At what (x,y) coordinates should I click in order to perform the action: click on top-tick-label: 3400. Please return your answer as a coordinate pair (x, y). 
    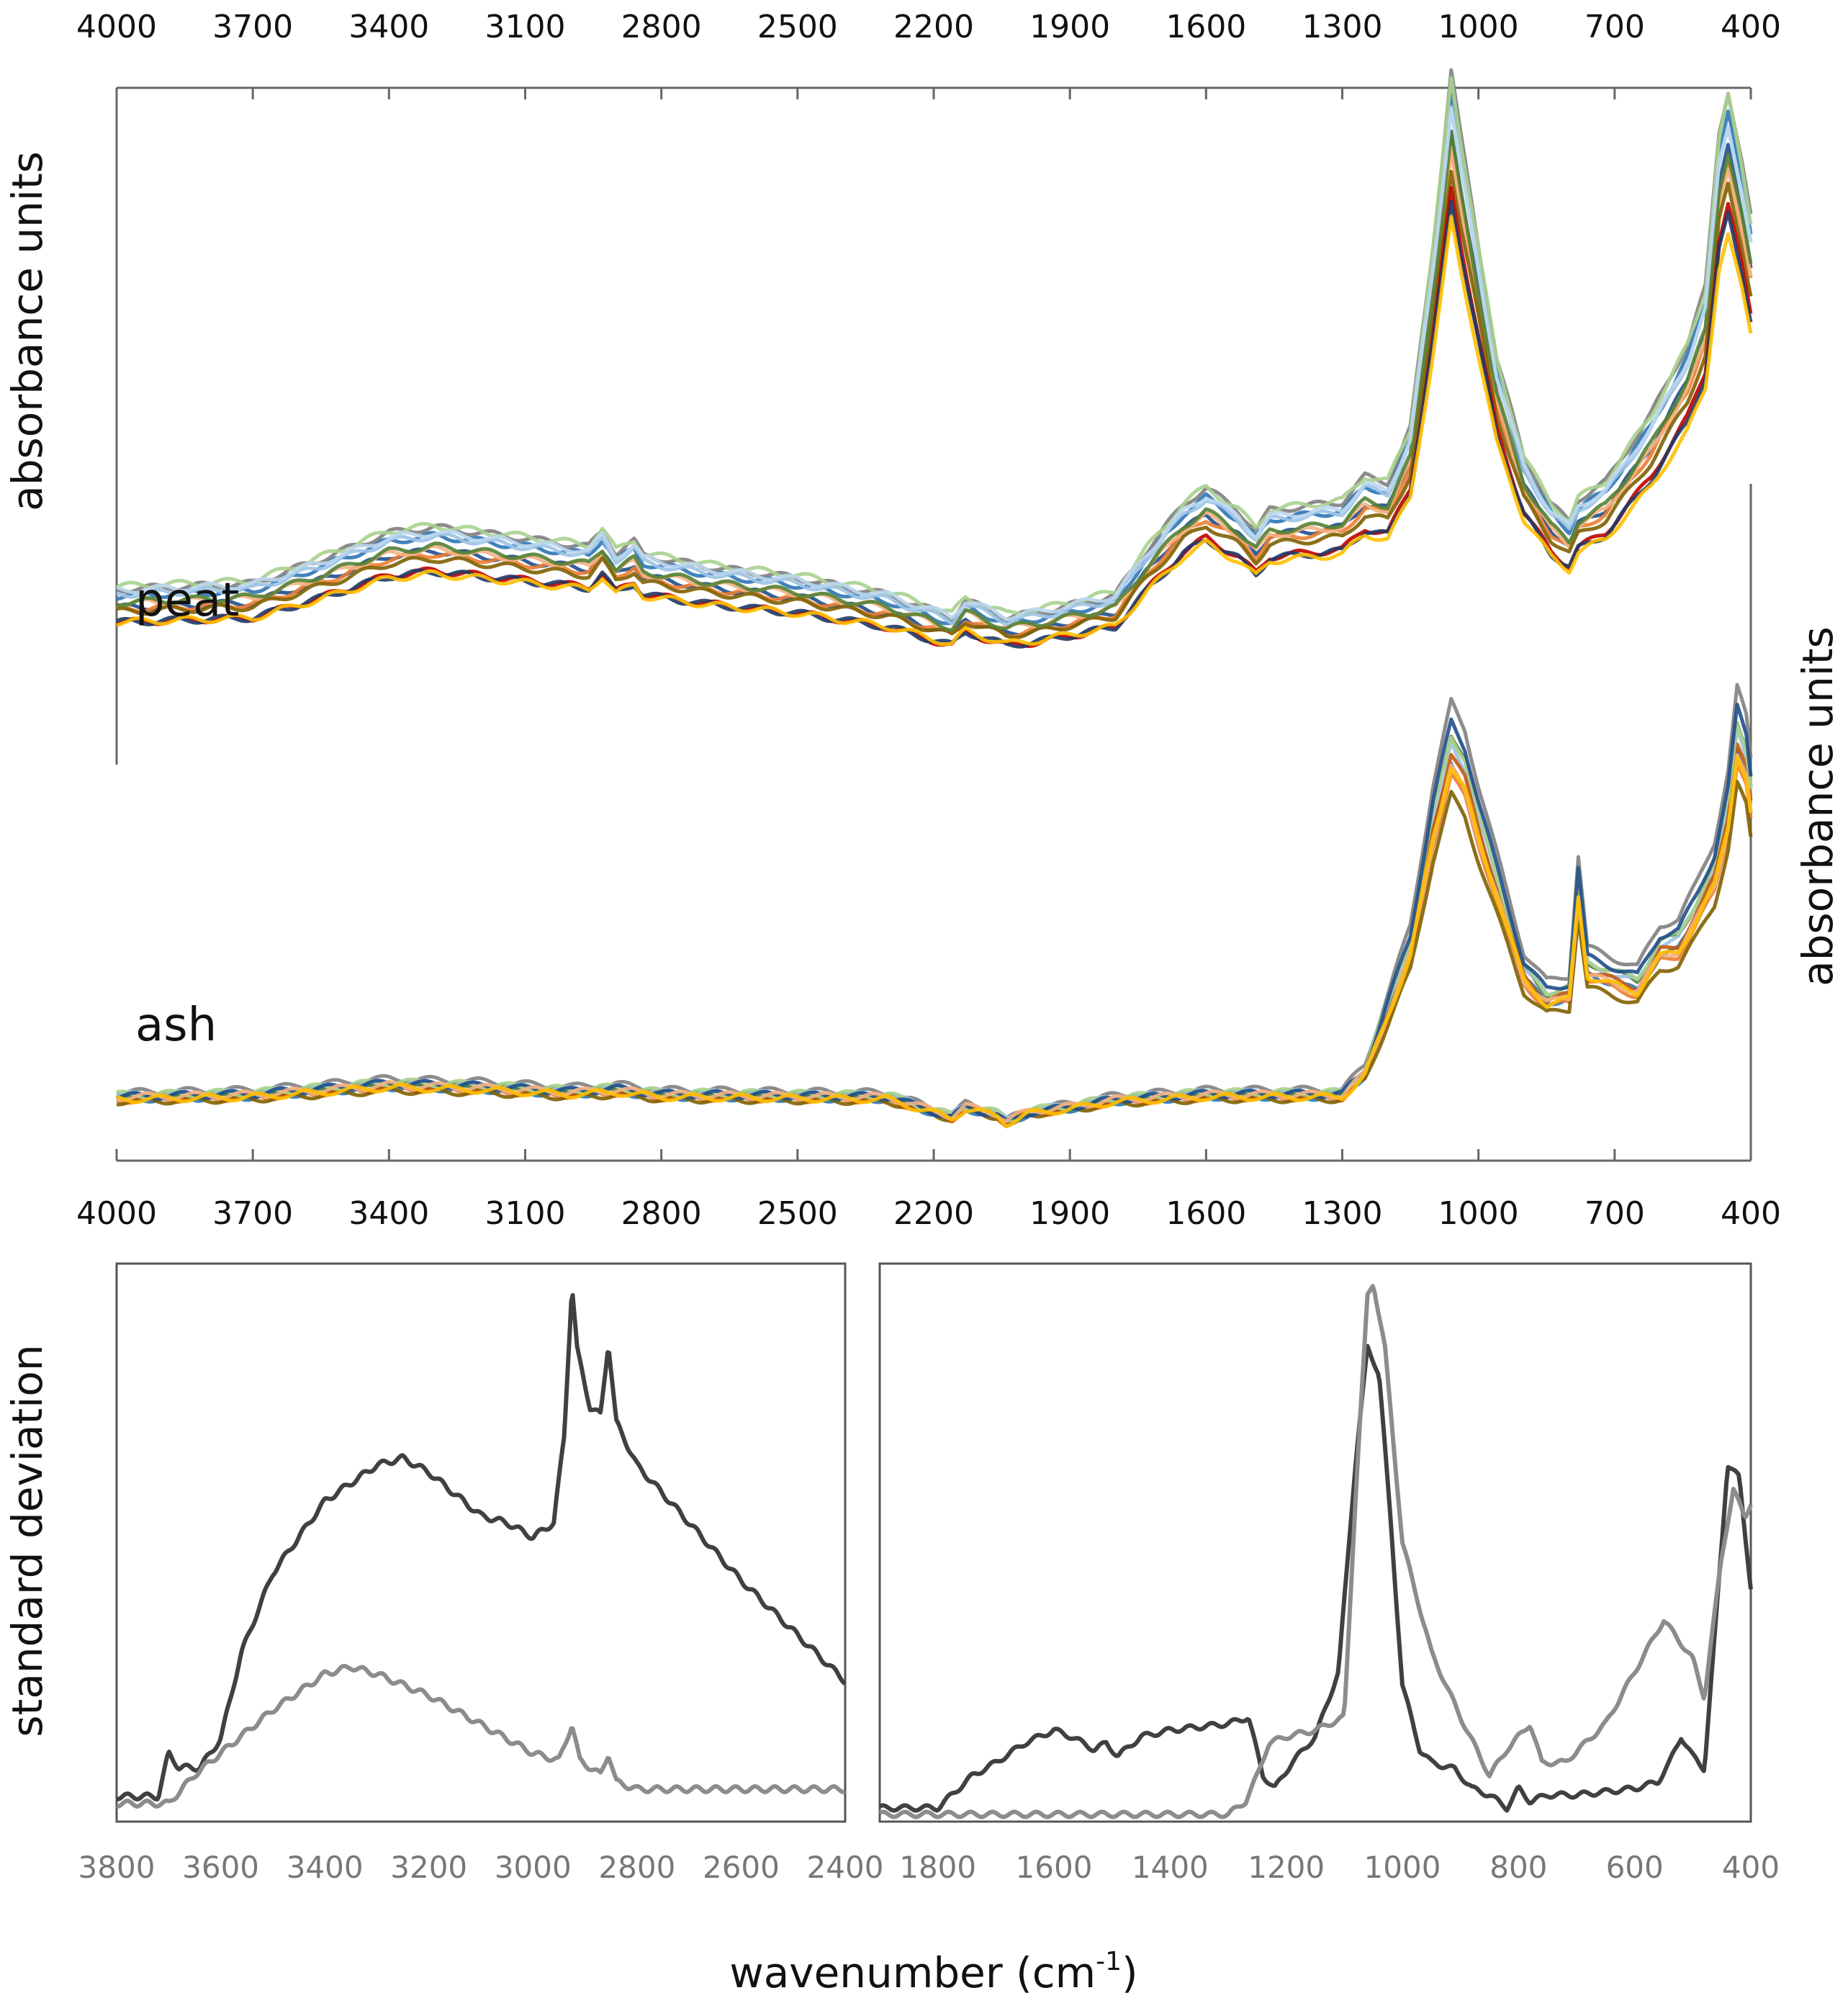
    Looking at the image, I should click on (388, 27).